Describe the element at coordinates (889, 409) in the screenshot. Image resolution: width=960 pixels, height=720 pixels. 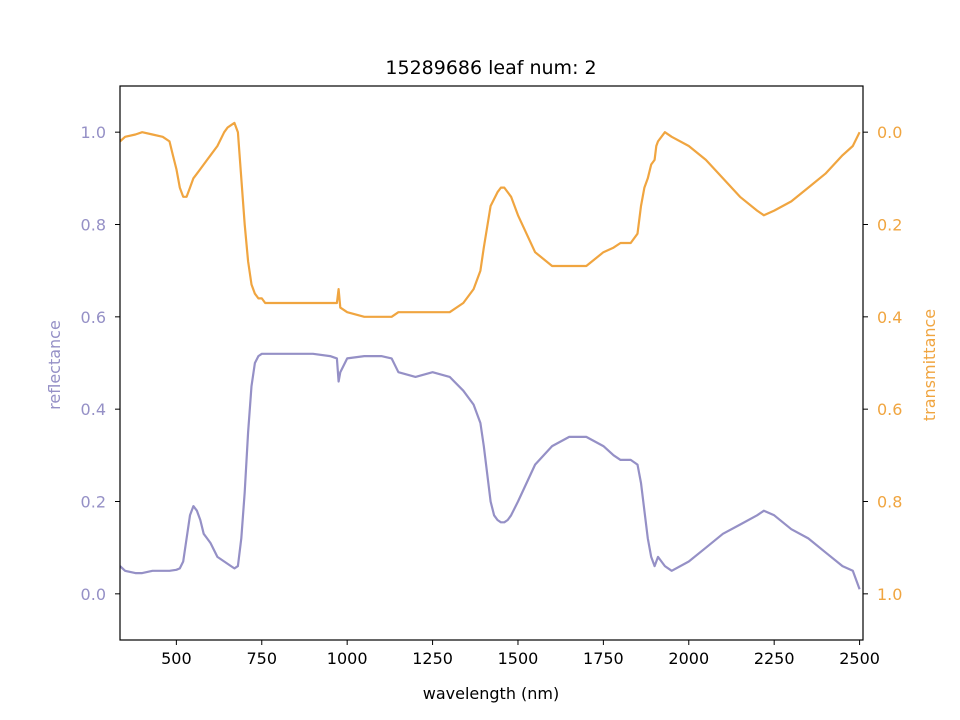
I see `right-y-tick-label: 0.6` at that location.